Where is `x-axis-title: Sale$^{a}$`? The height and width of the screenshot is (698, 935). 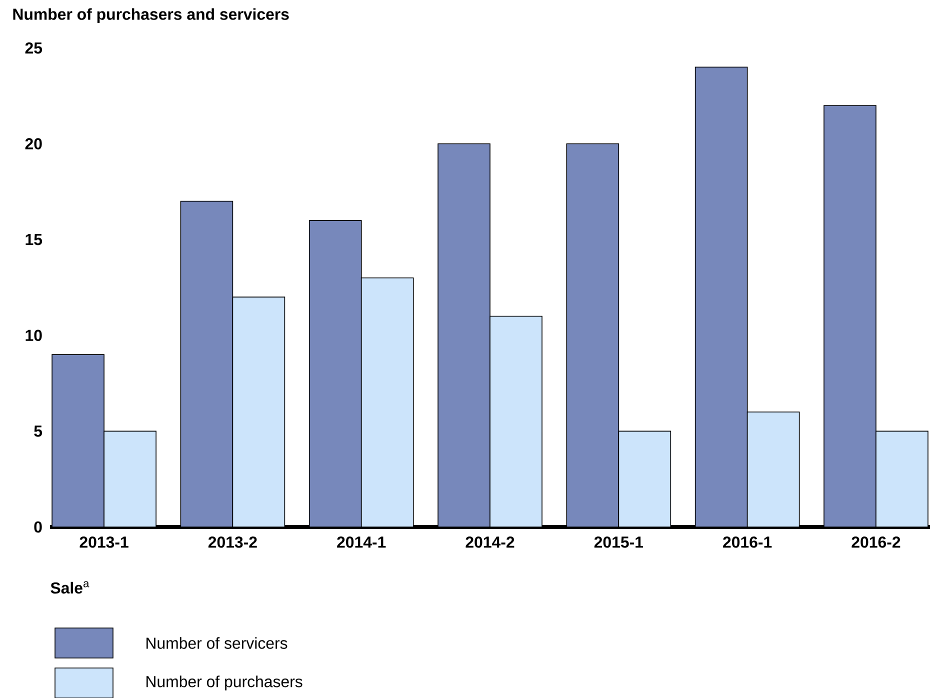
x-axis-title: Sale$^{a}$ is located at coordinates (70, 587).